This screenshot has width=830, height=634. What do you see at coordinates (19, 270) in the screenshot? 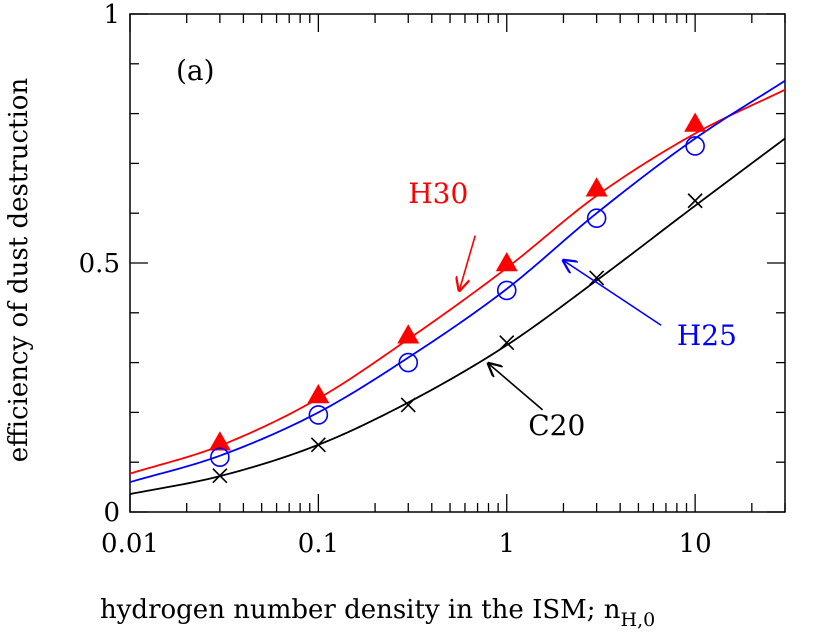
I see `y-axis-title: efficiency of dust destruction` at bounding box center [19, 270].